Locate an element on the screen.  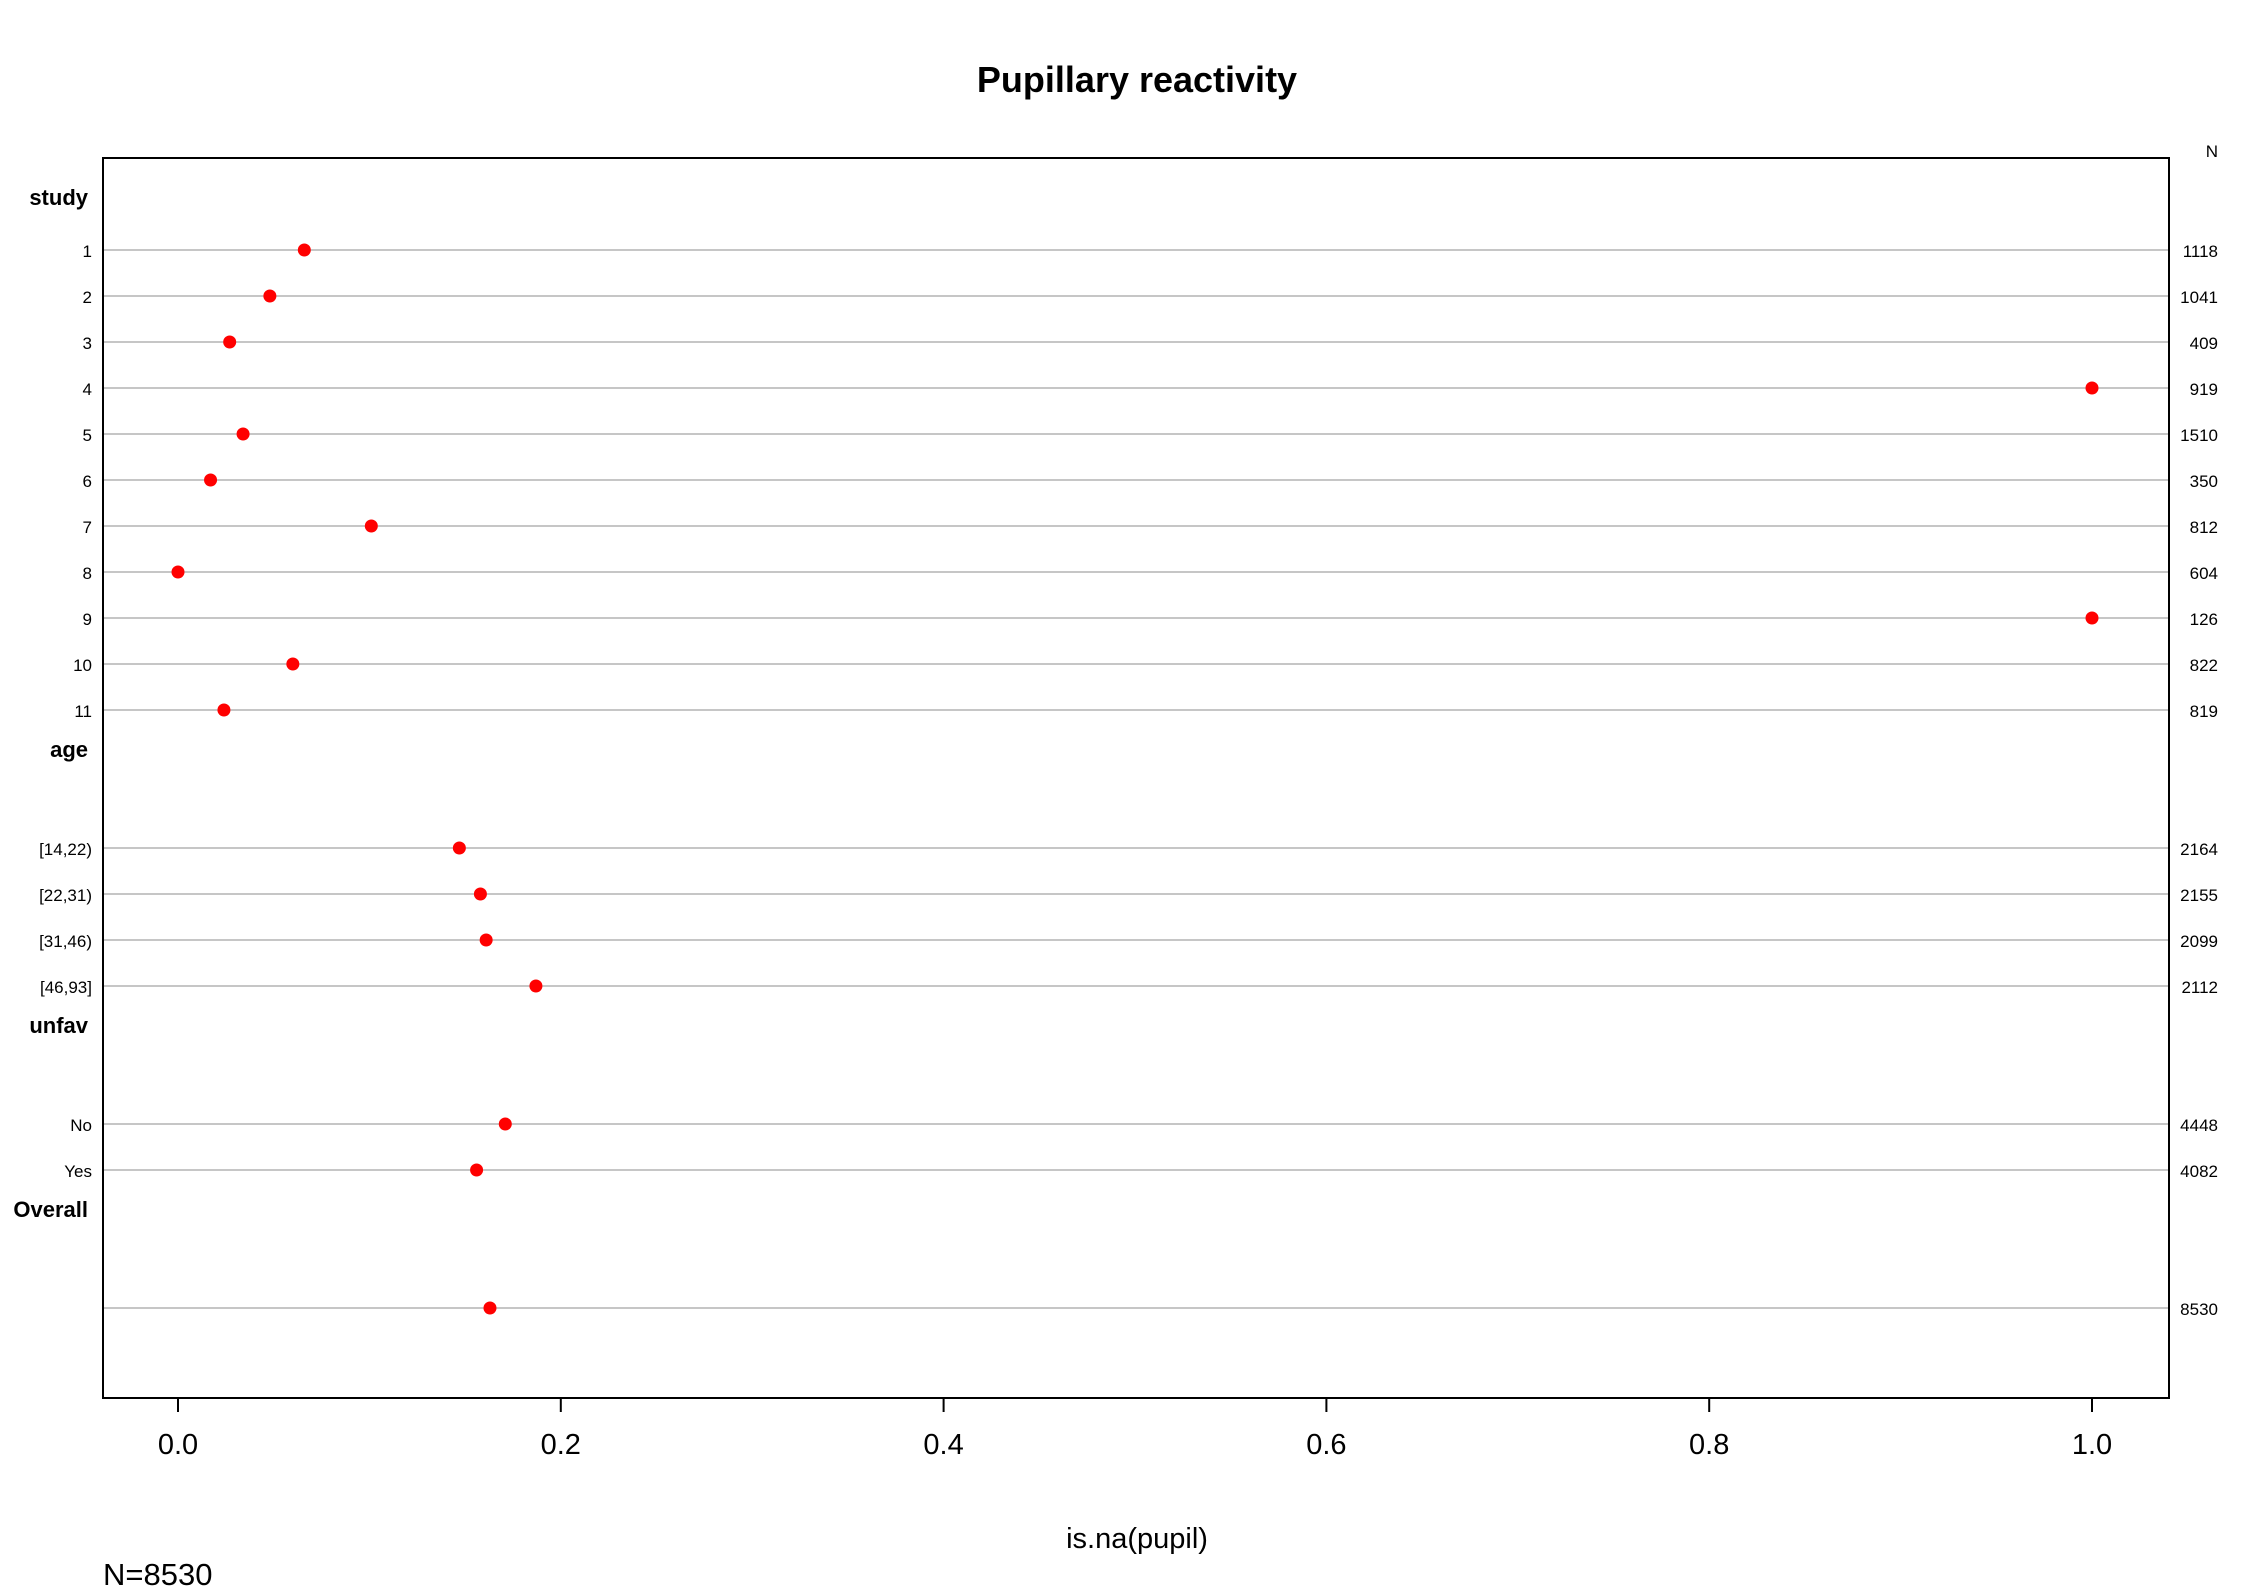
n-value: 8530 is located at coordinates (2199, 1309).